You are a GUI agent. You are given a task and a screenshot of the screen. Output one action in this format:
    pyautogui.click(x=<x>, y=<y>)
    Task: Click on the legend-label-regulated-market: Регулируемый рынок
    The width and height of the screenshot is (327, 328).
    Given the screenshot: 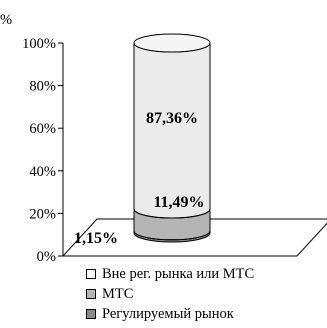 What is the action you would take?
    pyautogui.click(x=168, y=314)
    